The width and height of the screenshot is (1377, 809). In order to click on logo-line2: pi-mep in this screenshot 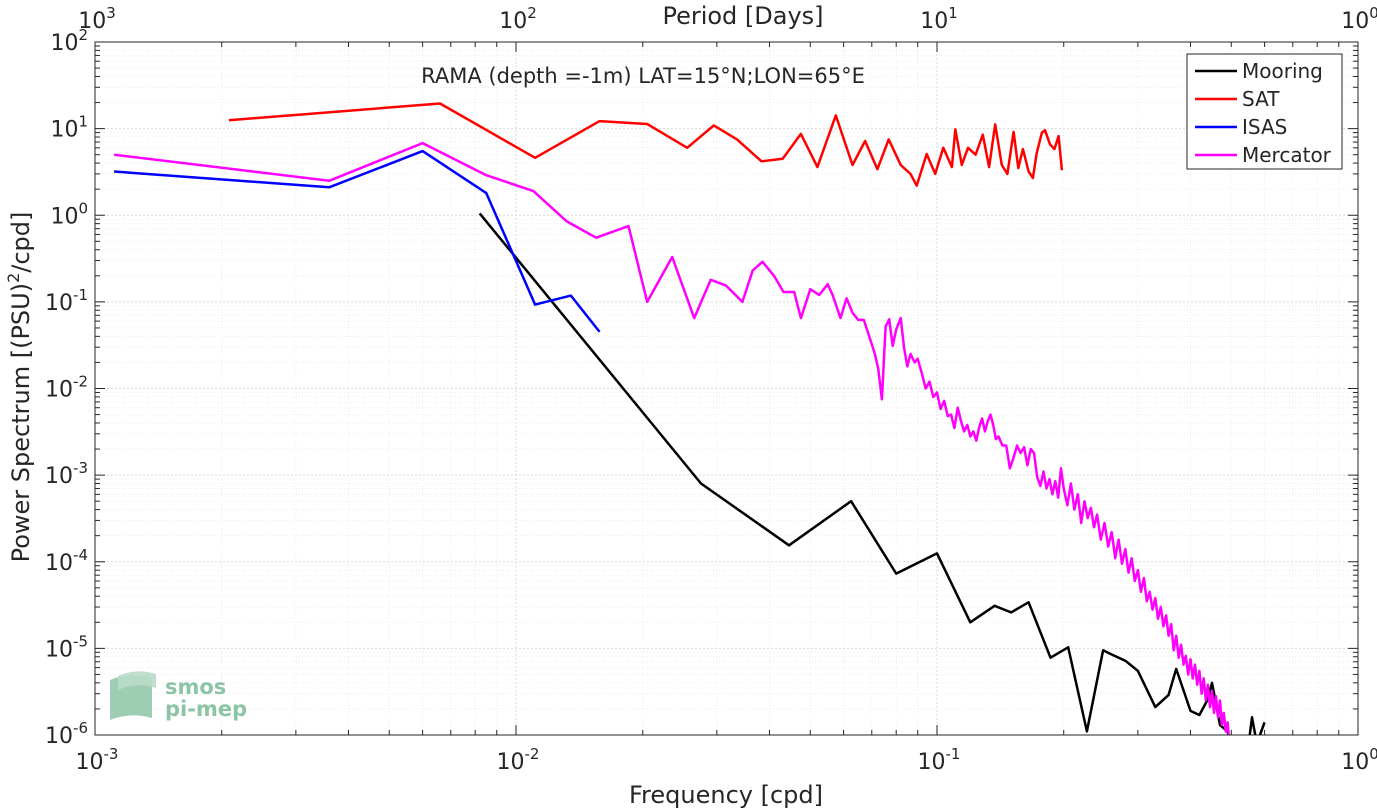, I will do `click(206, 709)`.